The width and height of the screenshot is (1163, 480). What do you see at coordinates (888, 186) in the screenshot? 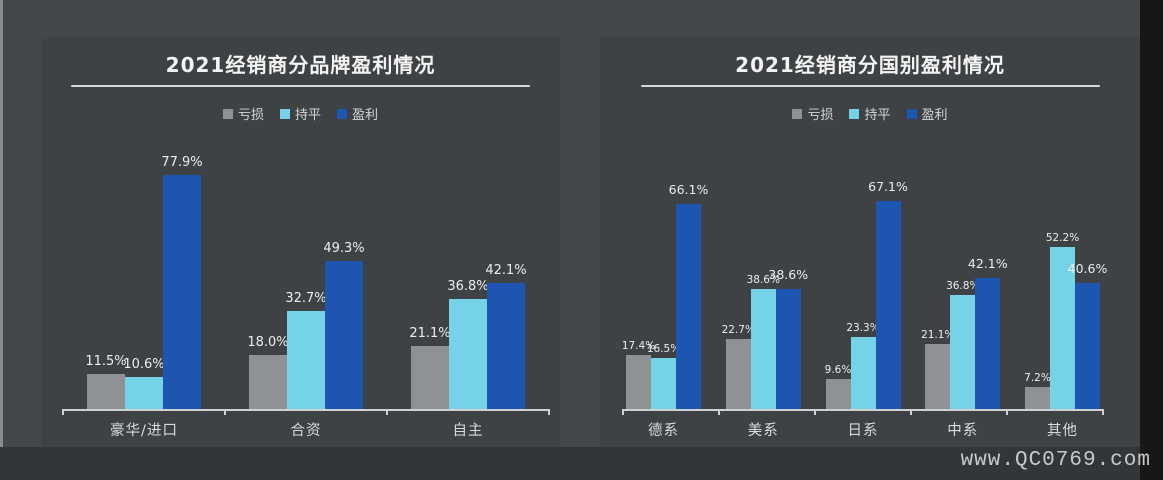
I see `value-label: 67.1%` at bounding box center [888, 186].